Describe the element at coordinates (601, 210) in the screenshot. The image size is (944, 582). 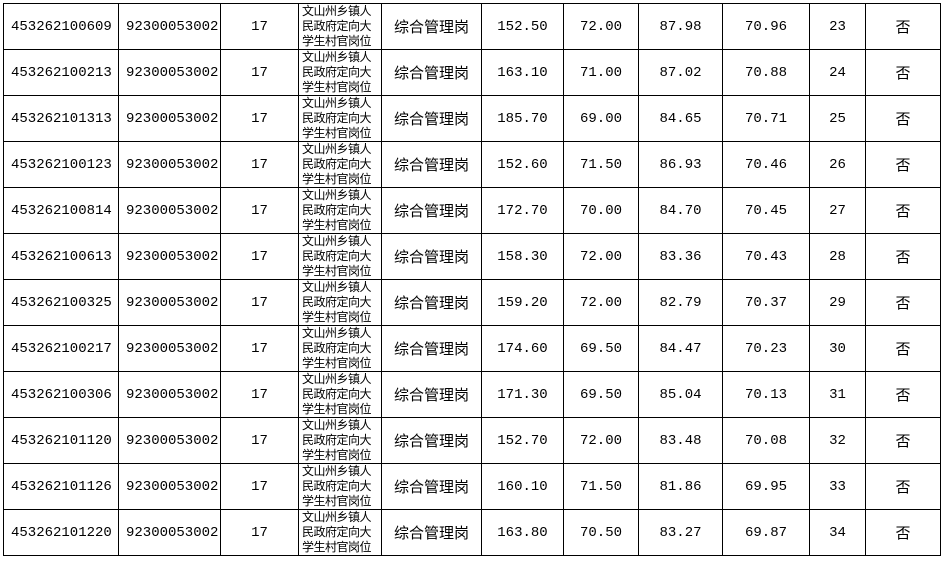
I see `cell-converted-score: 70.00` at that location.